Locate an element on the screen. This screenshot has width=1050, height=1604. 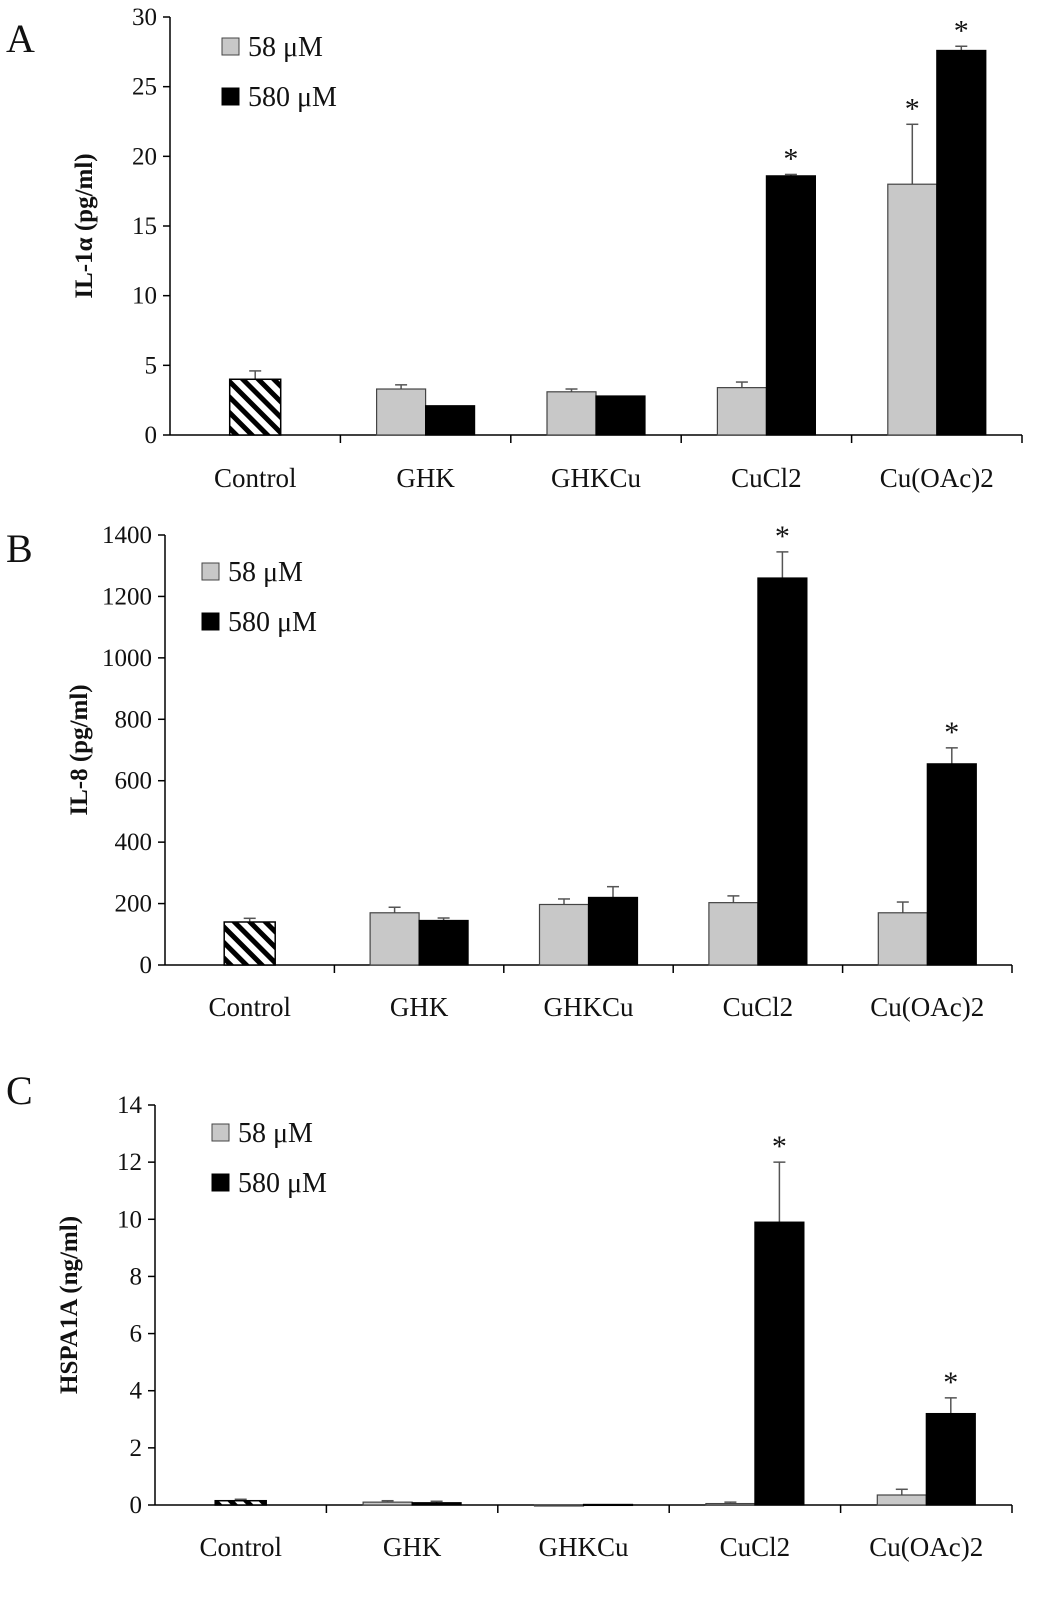
y-tick-label: 2 is located at coordinates (136, 1448).